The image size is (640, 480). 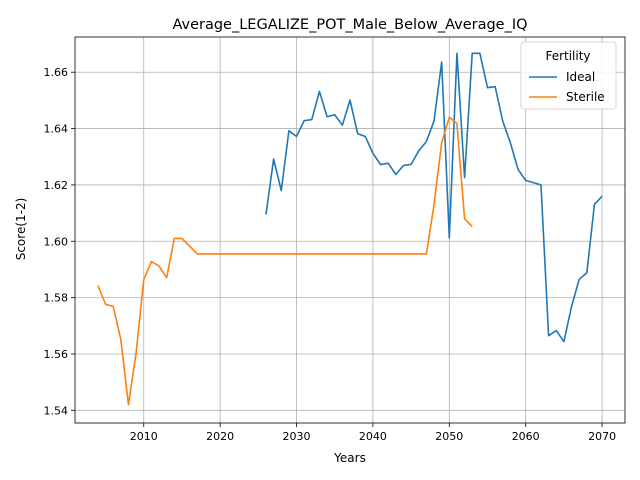 I want to click on y-axis-label: Score(1-2), so click(x=21, y=229).